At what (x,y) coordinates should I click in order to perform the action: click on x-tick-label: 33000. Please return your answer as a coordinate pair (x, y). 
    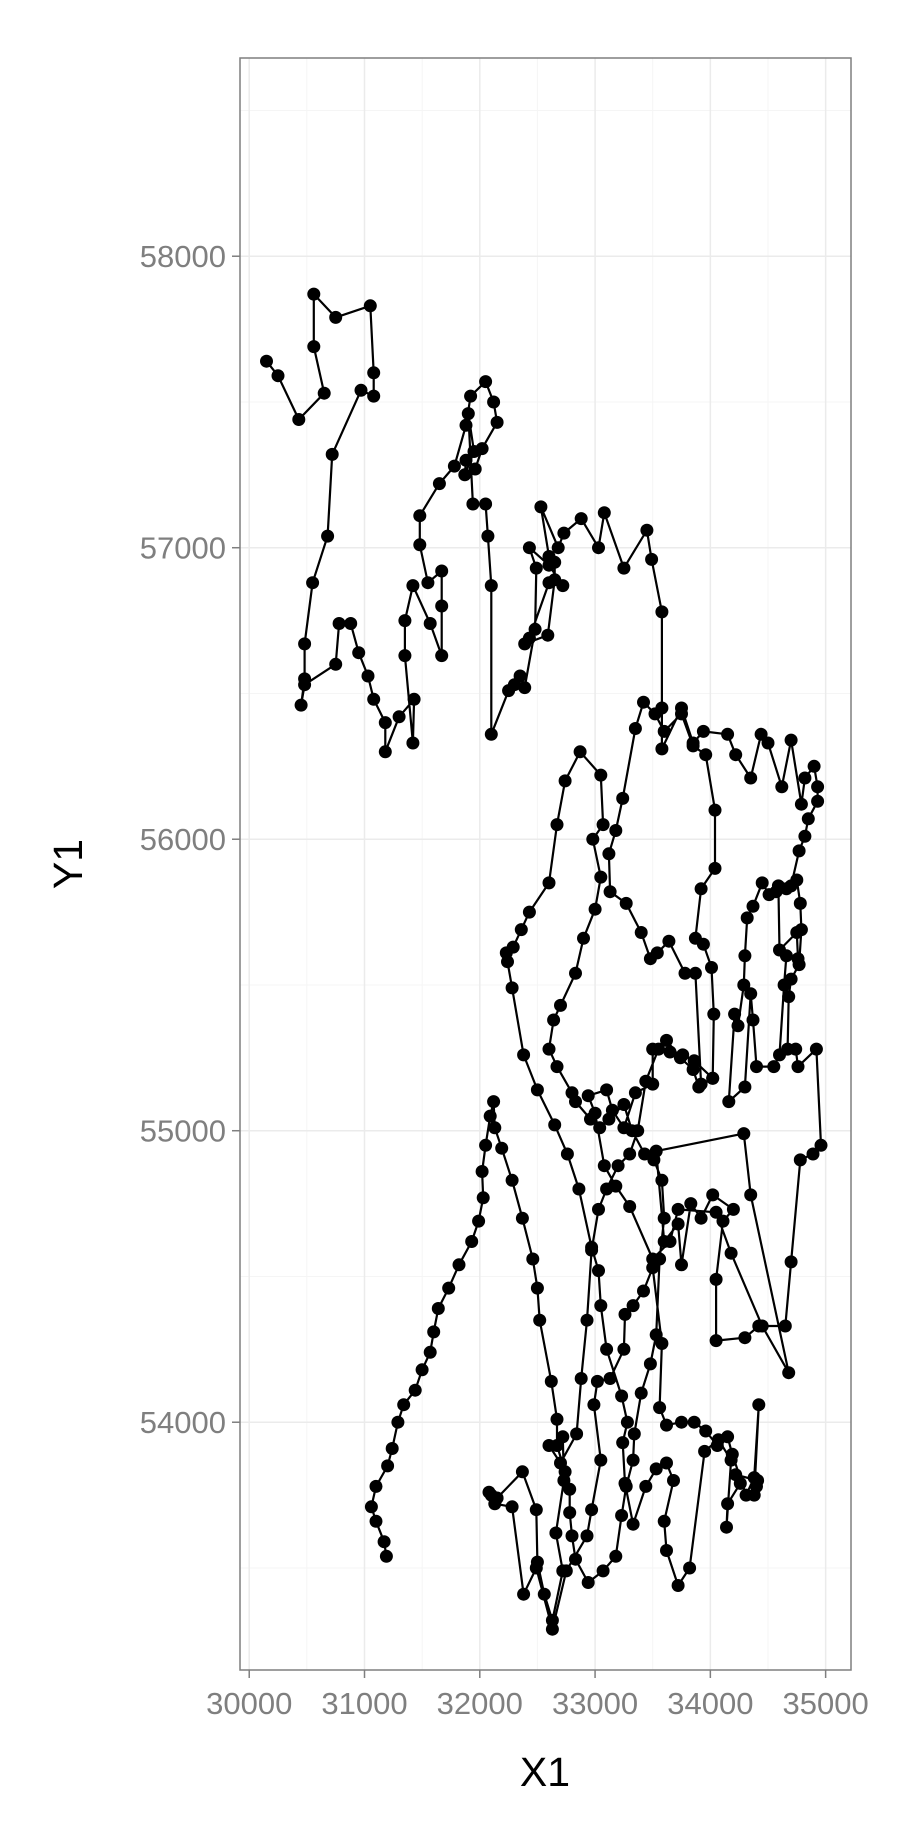
    Looking at the image, I should click on (595, 1703).